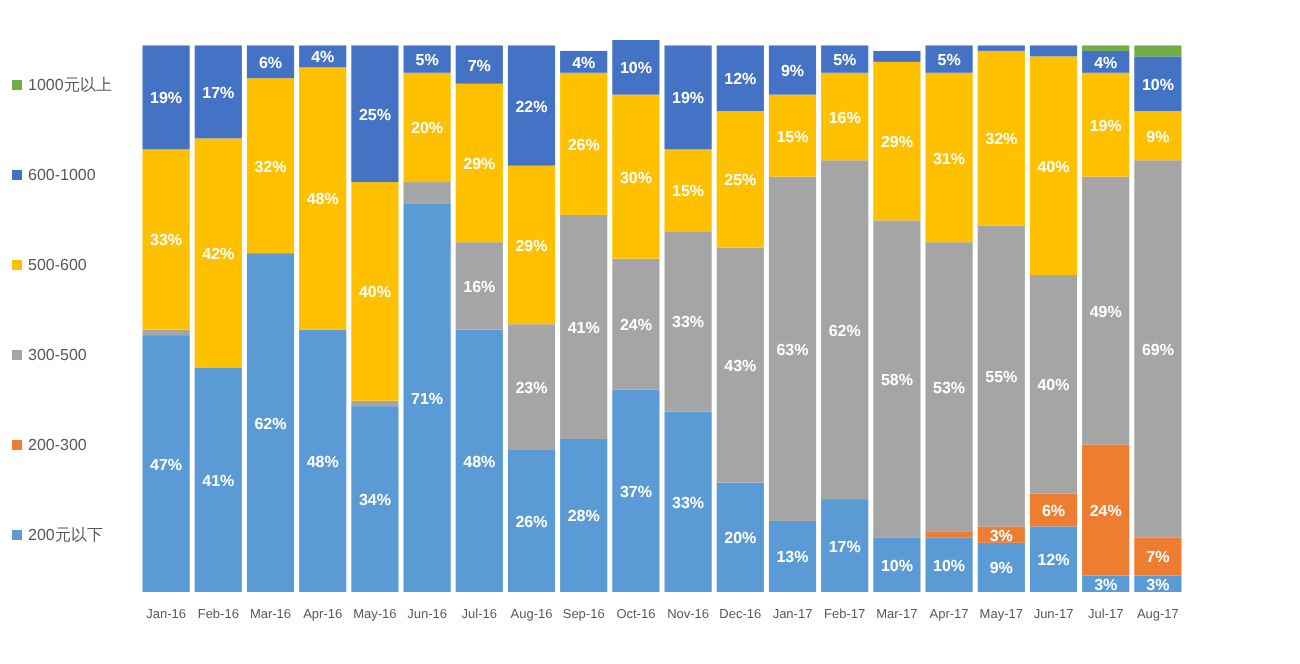  I want to click on data-label: 69%, so click(1157, 349).